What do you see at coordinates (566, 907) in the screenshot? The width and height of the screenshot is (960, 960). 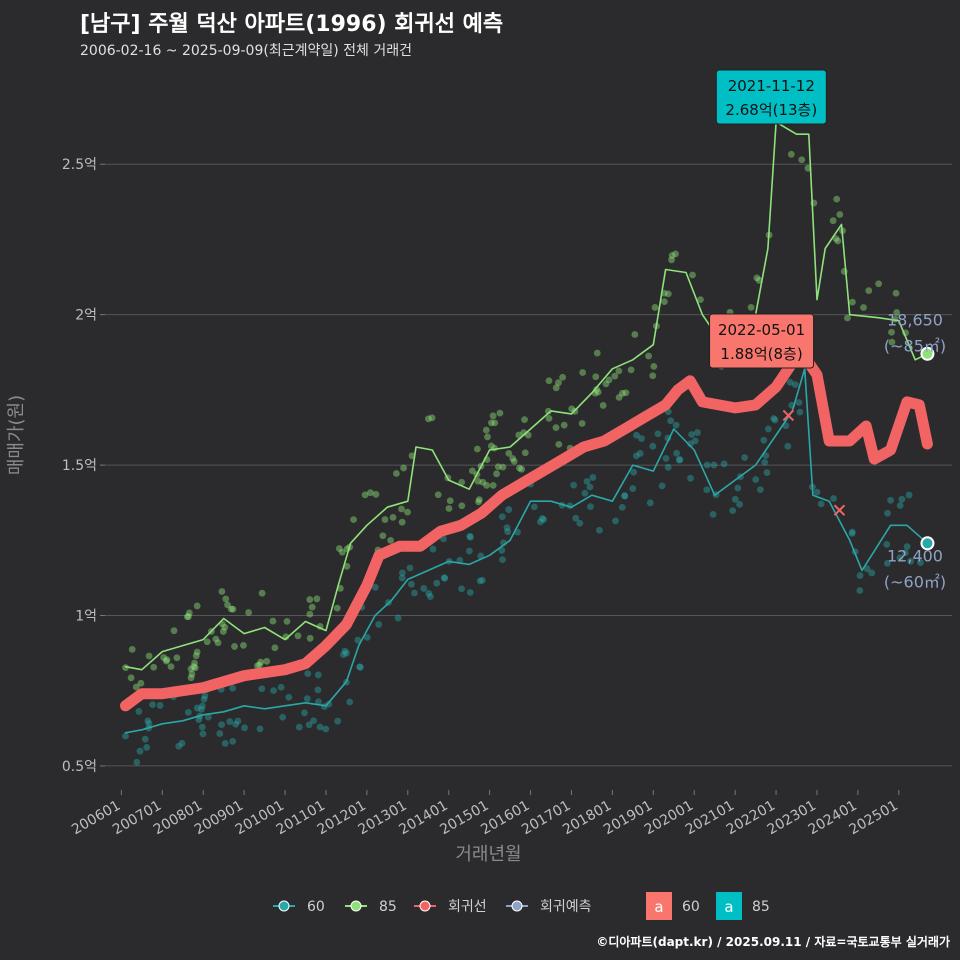 I see `legend-label: 회귀예측` at bounding box center [566, 907].